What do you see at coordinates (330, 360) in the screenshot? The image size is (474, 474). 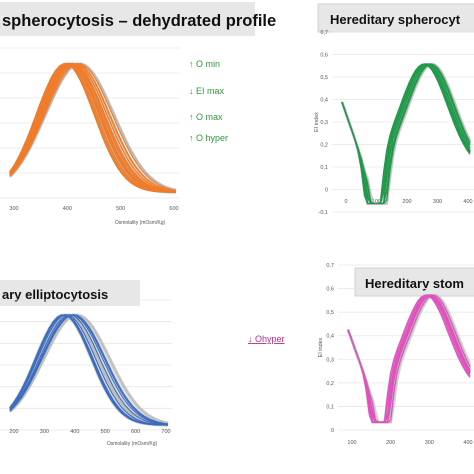 I see `y-tick-label: 0,3` at bounding box center [330, 360].